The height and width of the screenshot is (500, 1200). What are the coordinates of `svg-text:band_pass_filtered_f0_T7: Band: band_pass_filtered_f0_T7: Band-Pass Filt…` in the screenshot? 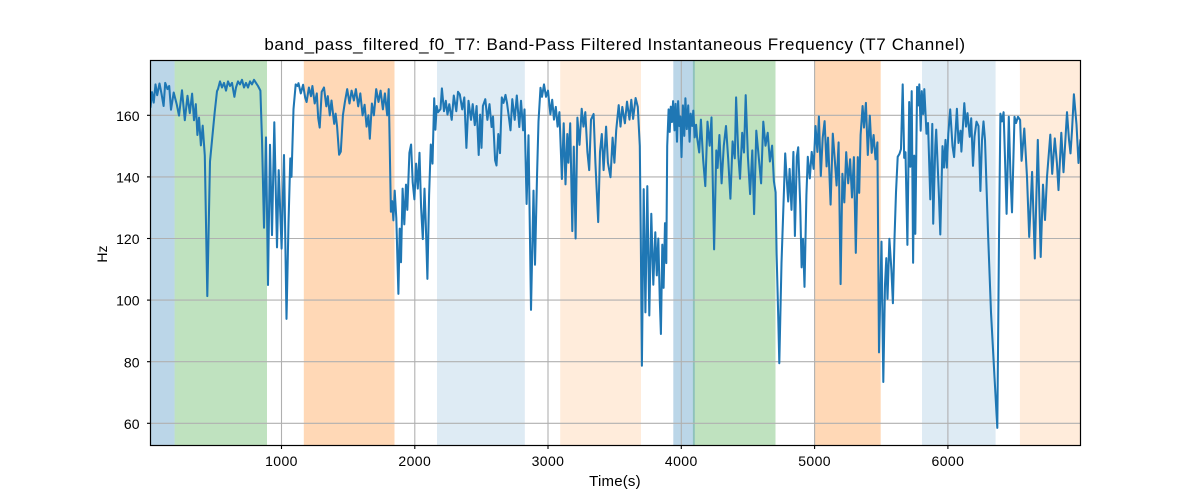 It's located at (614, 44).